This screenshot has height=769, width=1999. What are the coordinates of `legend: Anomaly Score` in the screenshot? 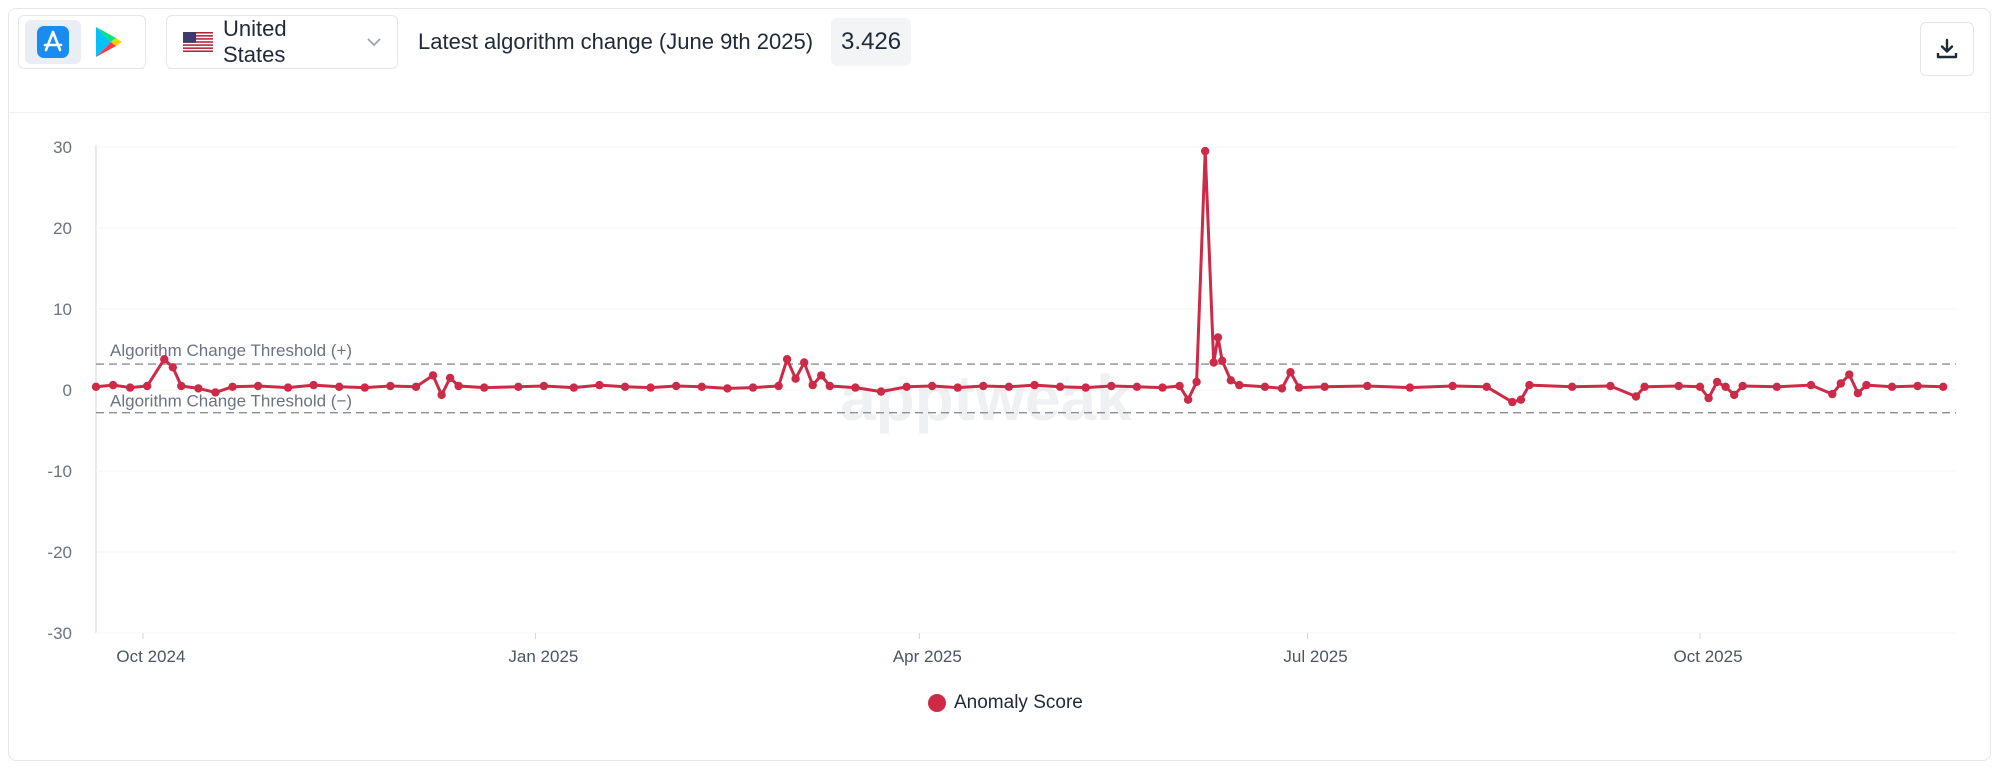 It's located at (1005, 703).